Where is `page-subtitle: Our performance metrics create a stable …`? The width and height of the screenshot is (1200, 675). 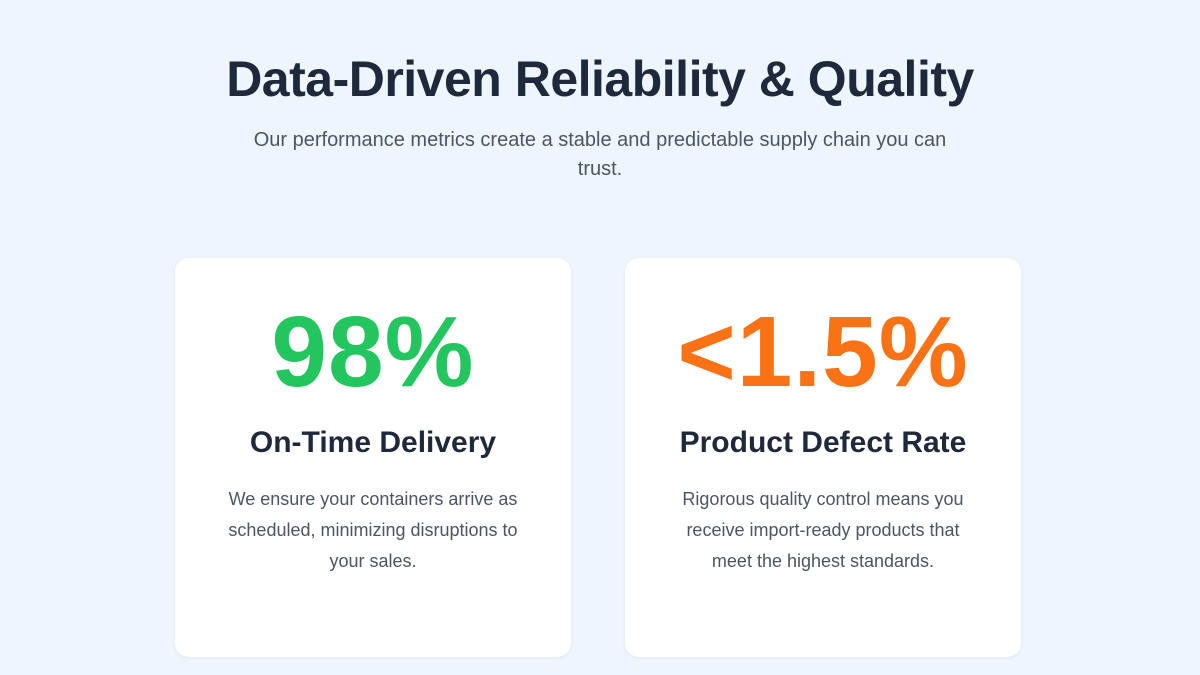
page-subtitle: Our performance metrics create a stable … is located at coordinates (600, 154).